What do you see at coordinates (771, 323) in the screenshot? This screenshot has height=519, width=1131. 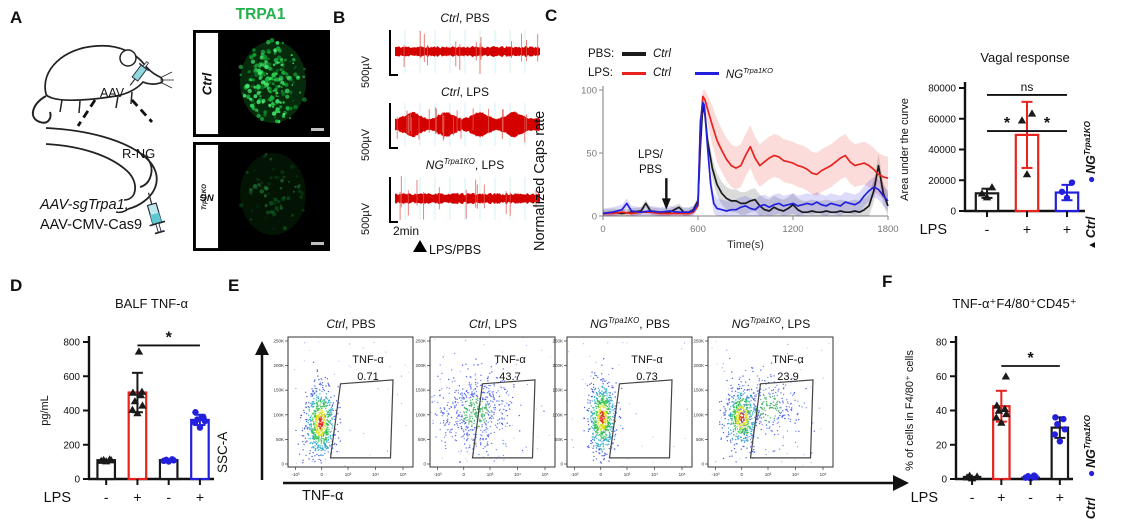 I see `flow-title-4: NGTrpa1KO, LPS` at bounding box center [771, 323].